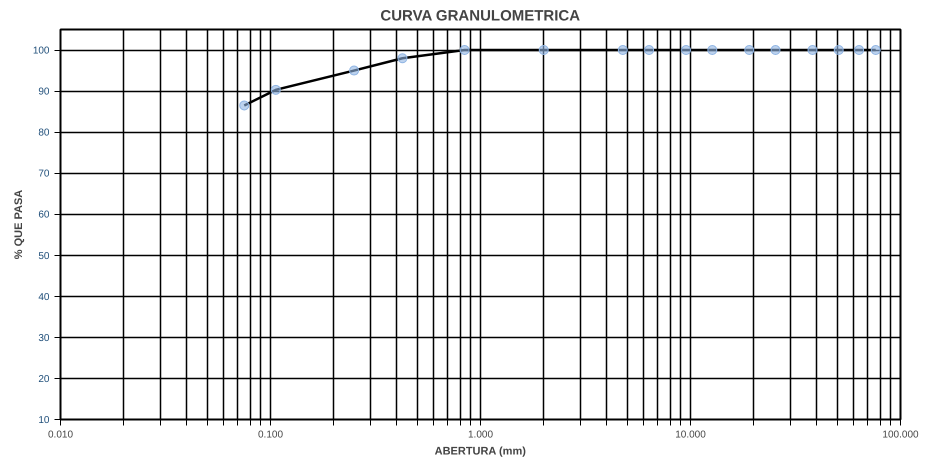 This screenshot has width=952, height=471. Describe the element at coordinates (480, 452) in the screenshot. I see `x-axis-title: ABERTURA (mm)` at that location.